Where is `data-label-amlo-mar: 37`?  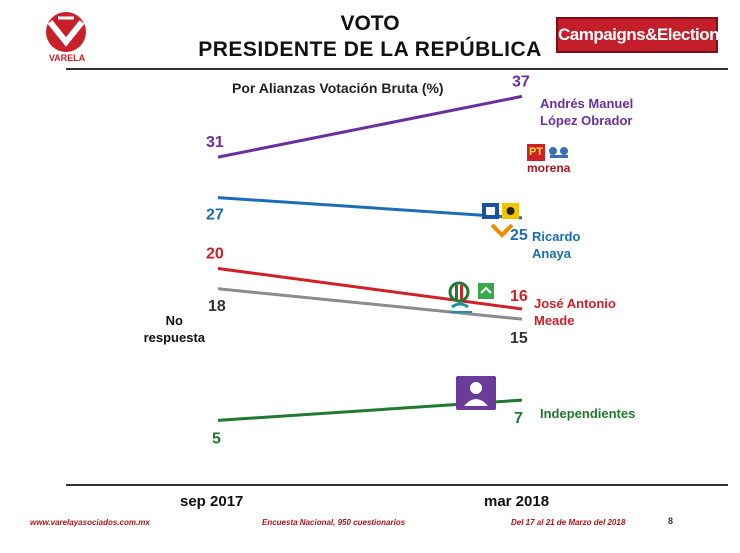 data-label-amlo-mar: 37 is located at coordinates (521, 81).